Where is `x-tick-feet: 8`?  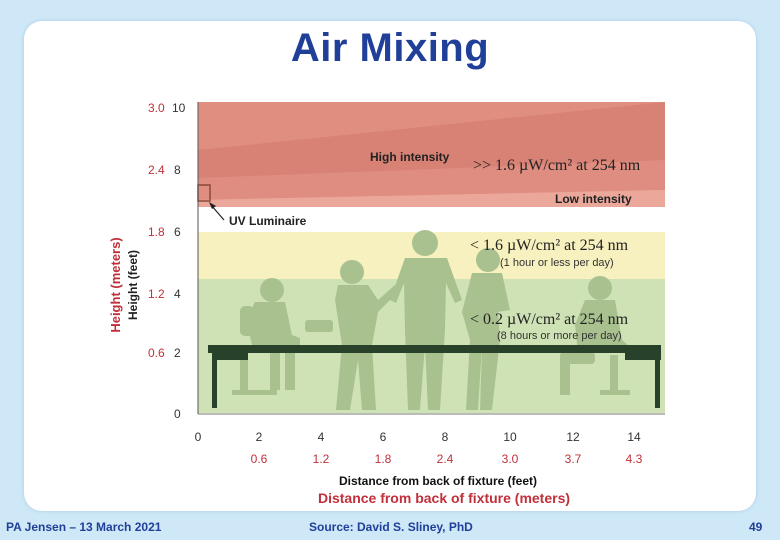 x-tick-feet: 8 is located at coordinates (445, 437).